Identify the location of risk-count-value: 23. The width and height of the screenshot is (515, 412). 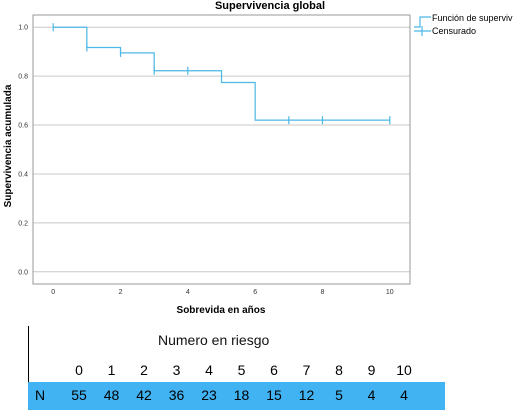
(209, 395).